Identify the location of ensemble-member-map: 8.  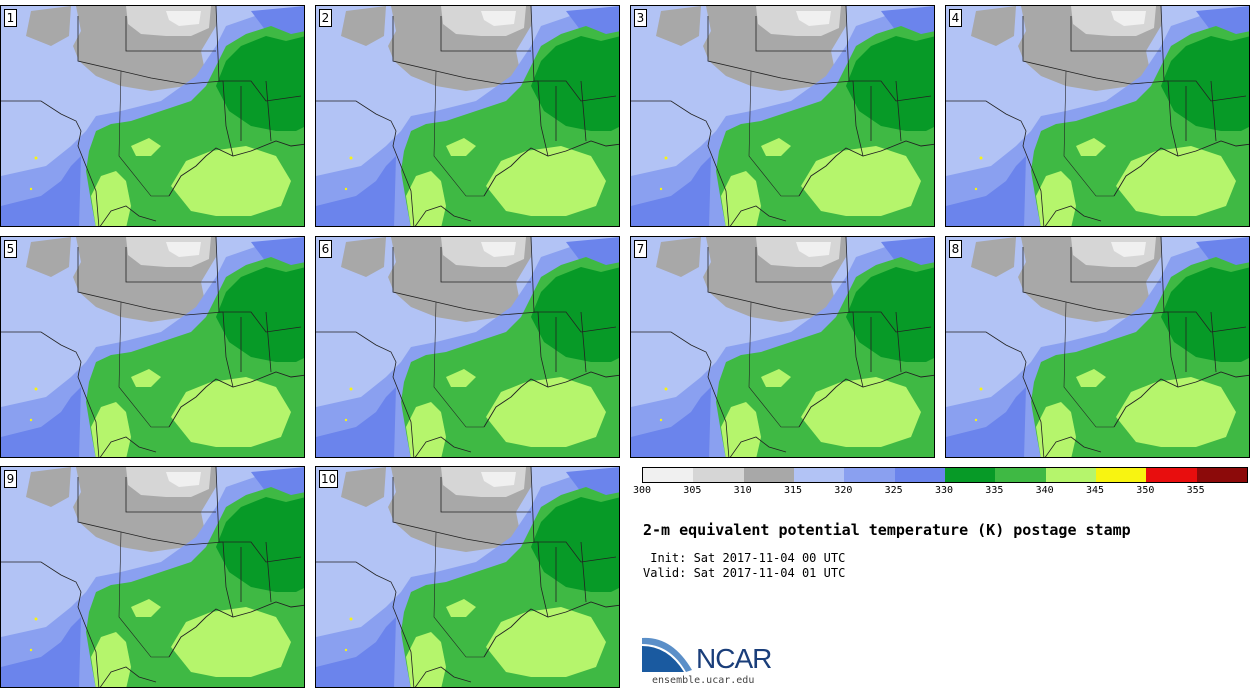
(1097, 347).